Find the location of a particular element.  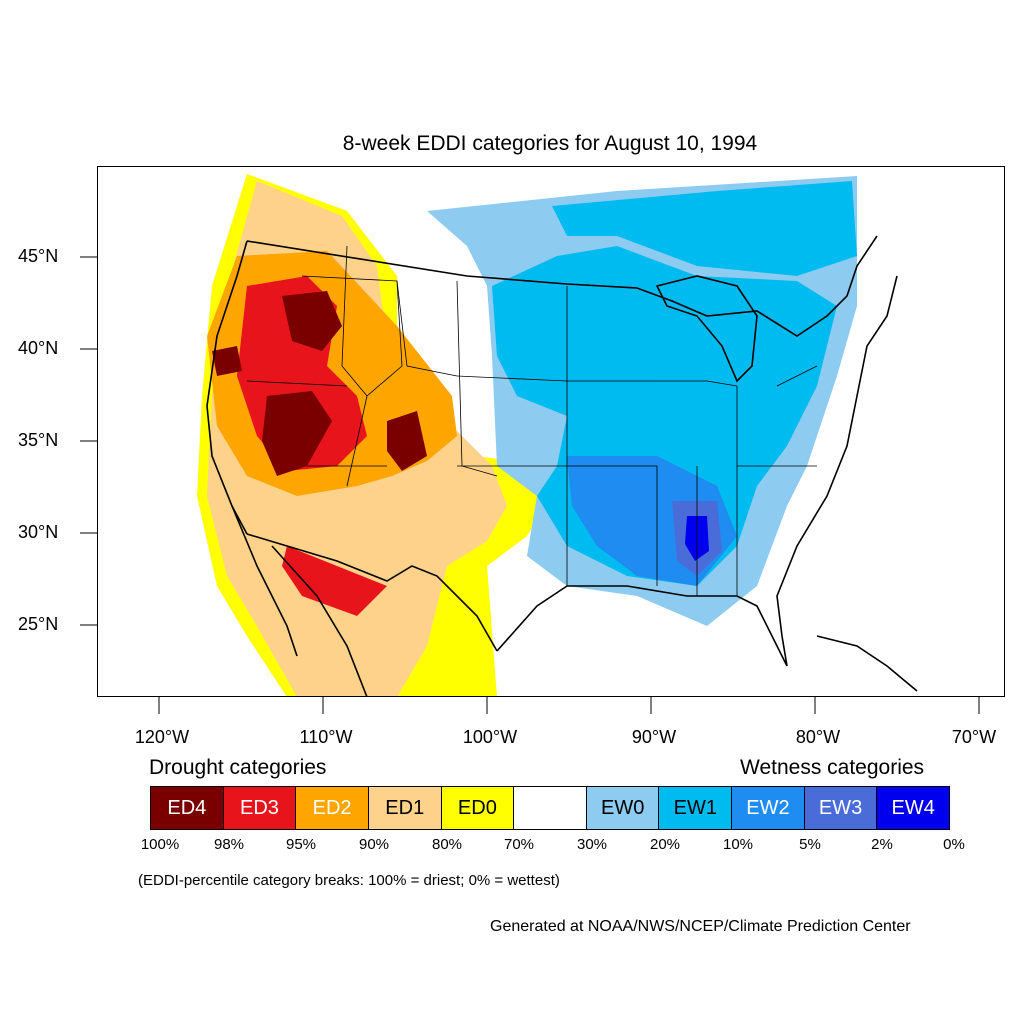

legend-cell-neutral is located at coordinates (550, 808).